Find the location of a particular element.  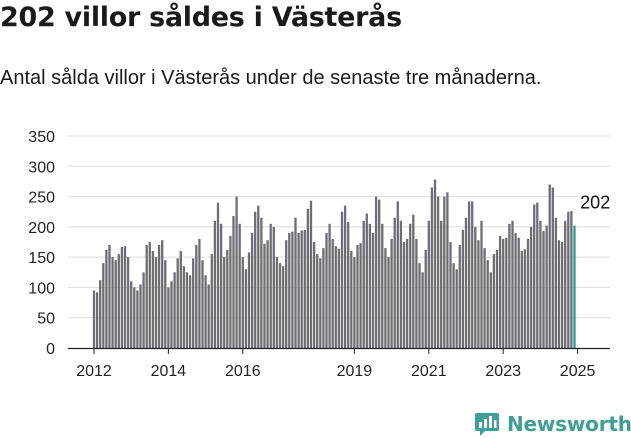

annotation: 202 is located at coordinates (595, 202).